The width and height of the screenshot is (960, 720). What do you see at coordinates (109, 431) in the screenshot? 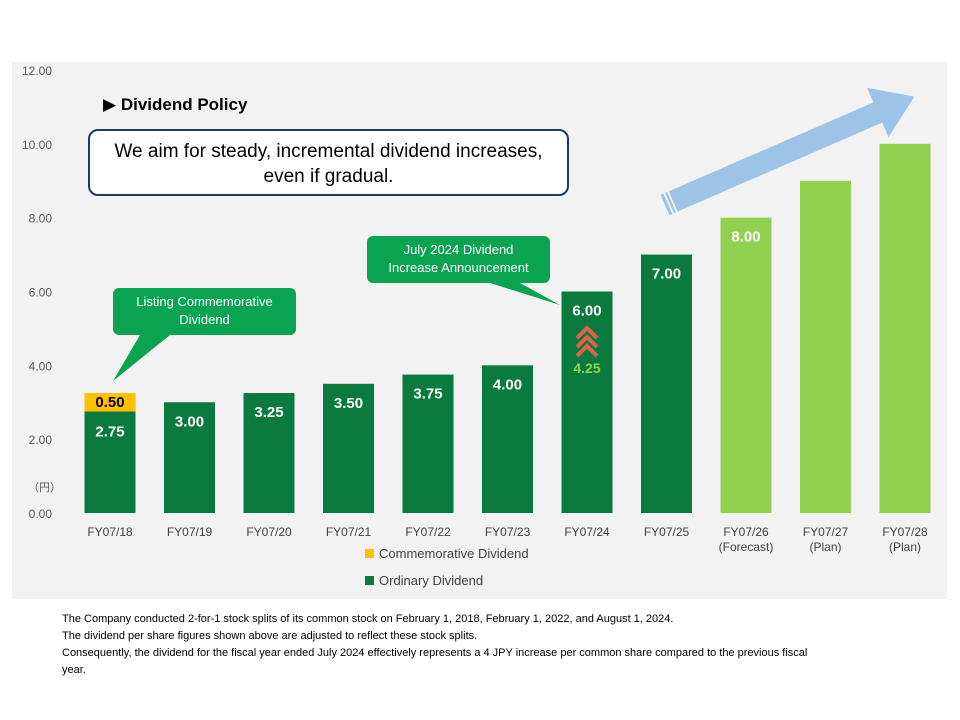
I see `data-label-ordinary: 2.75` at bounding box center [109, 431].